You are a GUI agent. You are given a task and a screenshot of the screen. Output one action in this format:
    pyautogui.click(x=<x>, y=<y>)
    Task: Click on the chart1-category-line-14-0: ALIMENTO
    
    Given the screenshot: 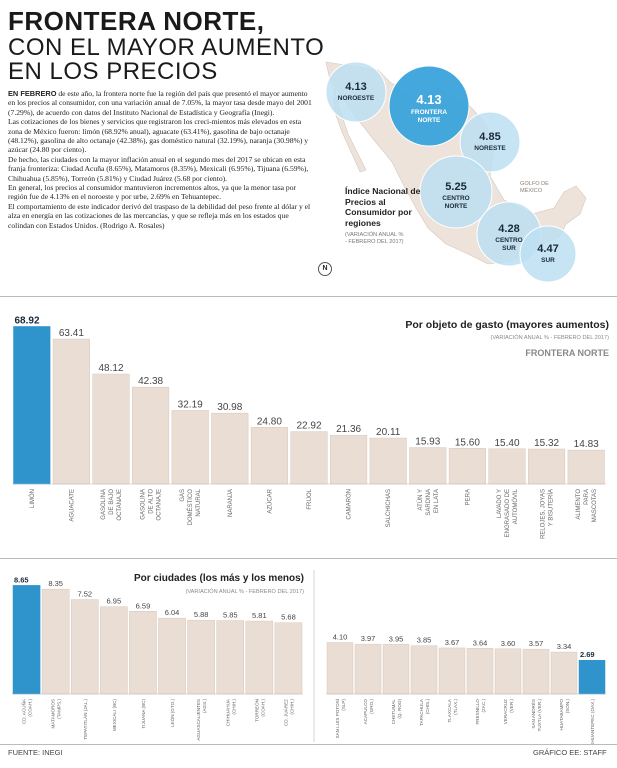 What is the action you would take?
    pyautogui.click(x=579, y=504)
    